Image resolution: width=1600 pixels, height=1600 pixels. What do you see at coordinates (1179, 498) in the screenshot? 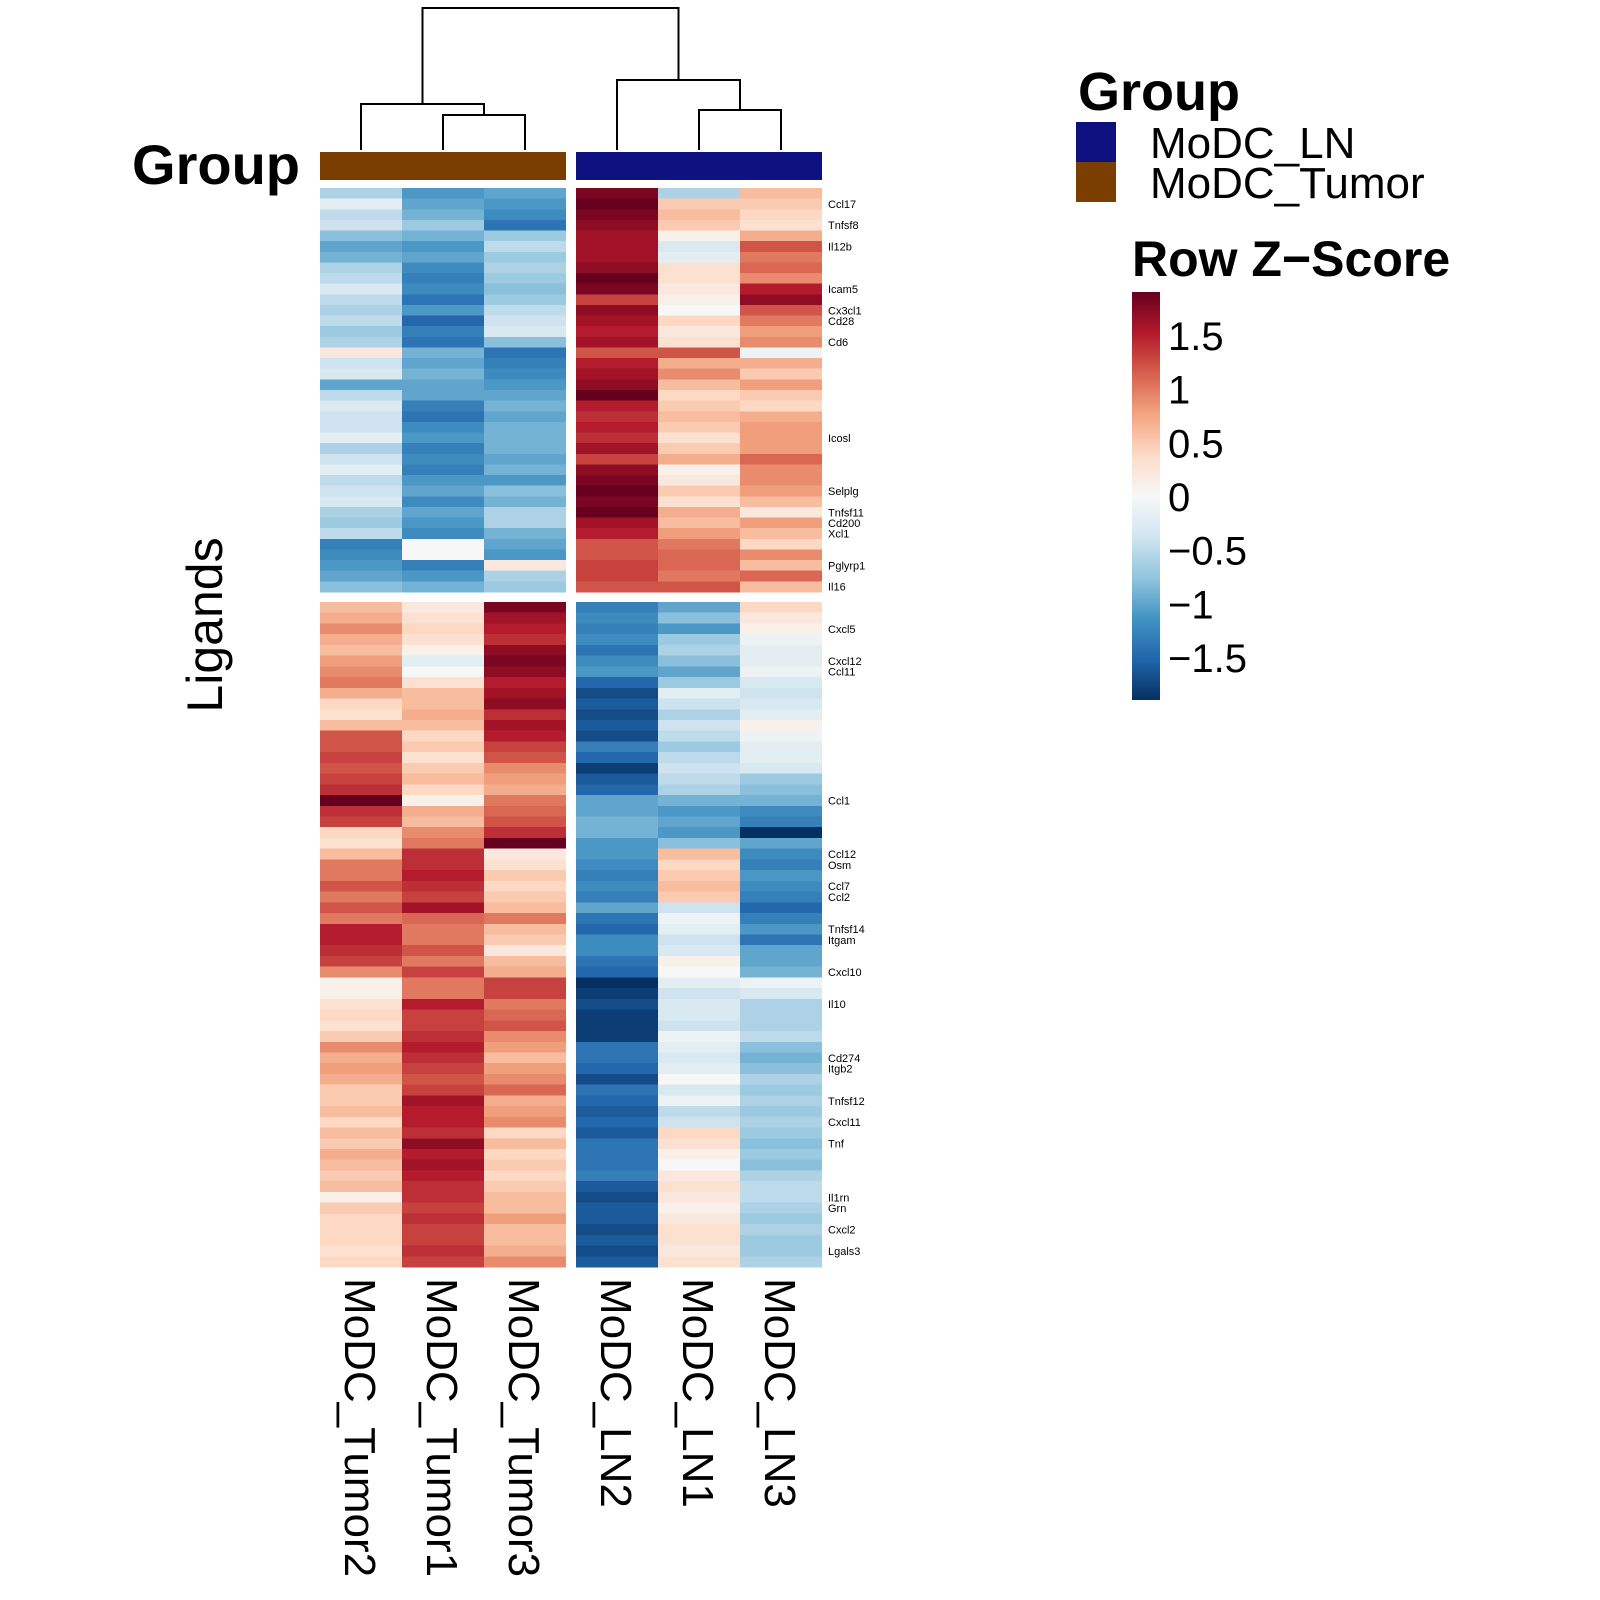
I see `color-scale-tick-label: 0` at bounding box center [1179, 498].